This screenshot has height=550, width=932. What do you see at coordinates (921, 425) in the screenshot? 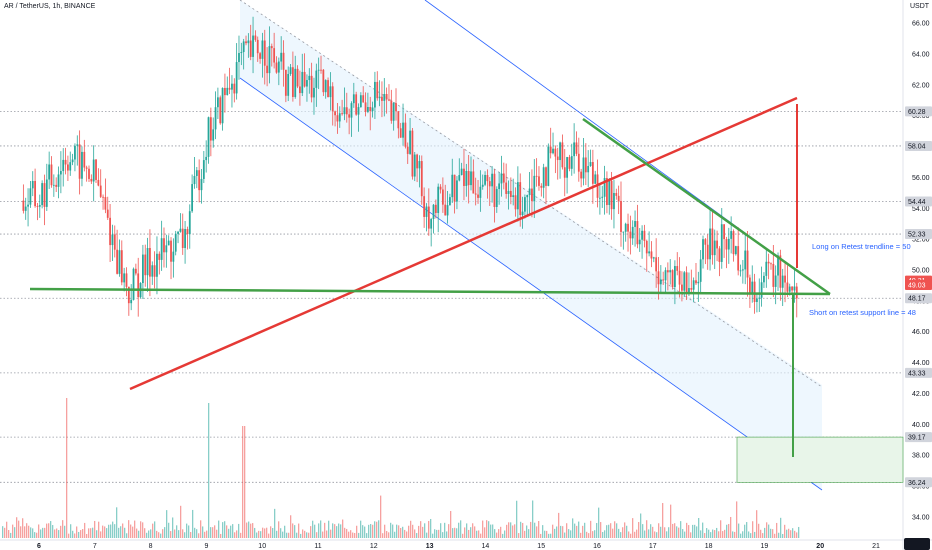
I see `y-tick-label: 40.00` at bounding box center [921, 425].